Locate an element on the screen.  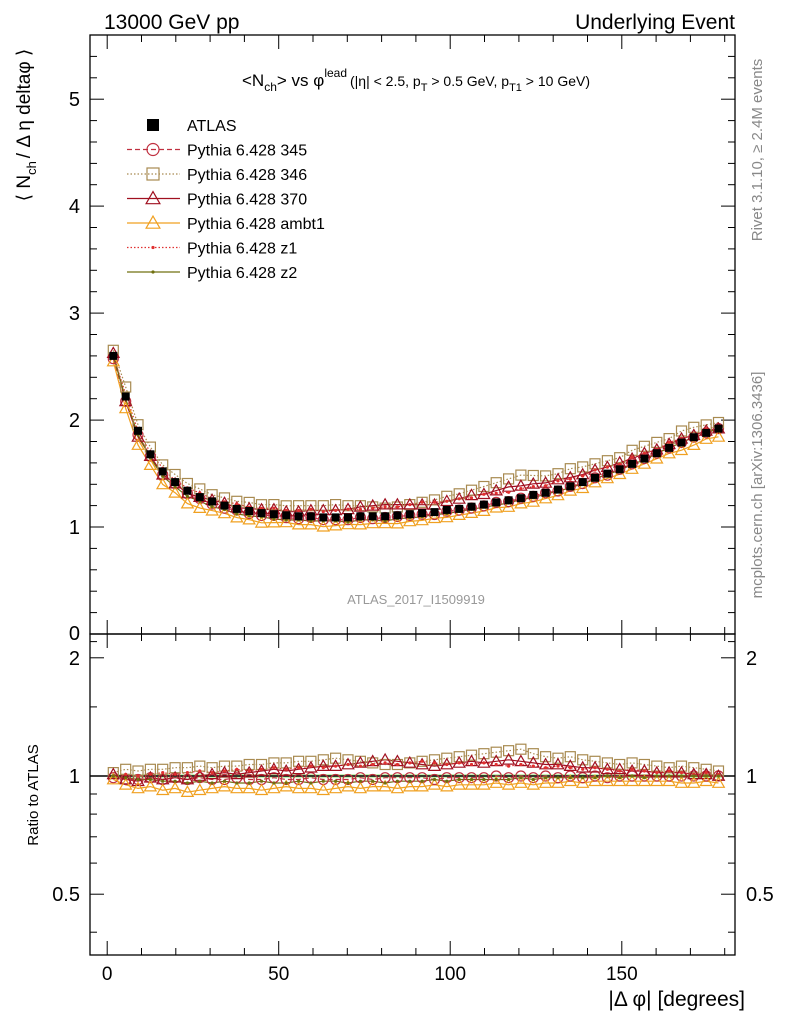
title-sub-c: T is located at coordinates (424, 88).